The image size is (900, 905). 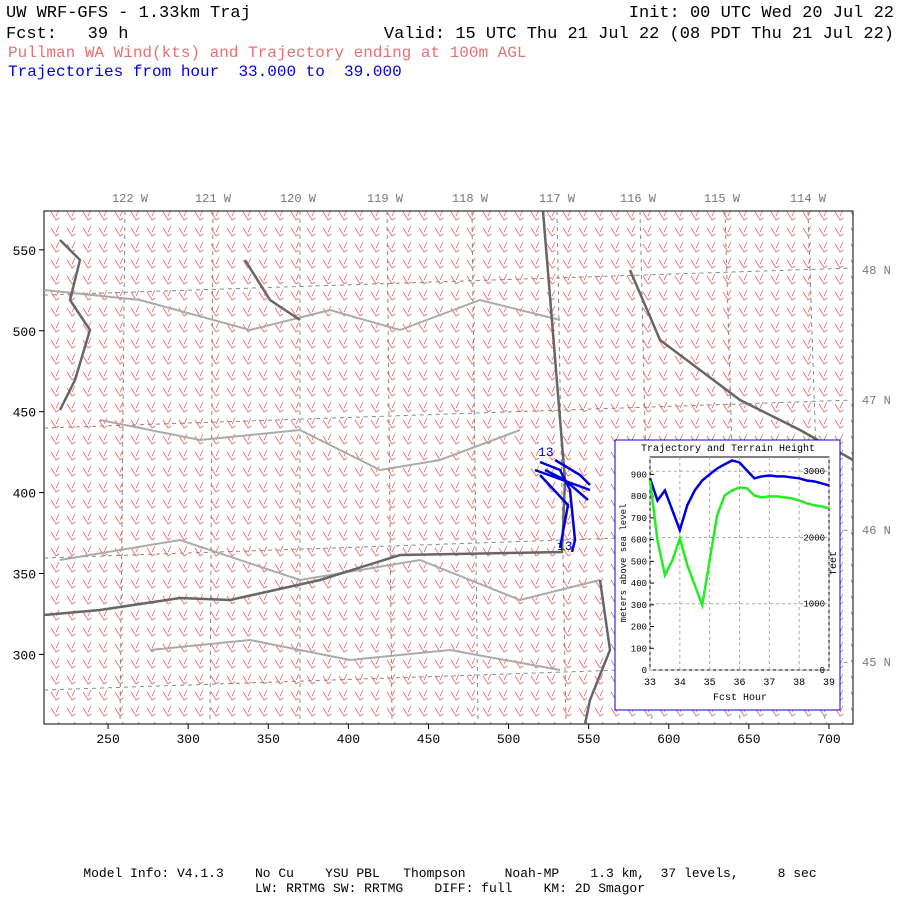 What do you see at coordinates (650, 683) in the screenshot?
I see `x-tick-label: 33` at bounding box center [650, 683].